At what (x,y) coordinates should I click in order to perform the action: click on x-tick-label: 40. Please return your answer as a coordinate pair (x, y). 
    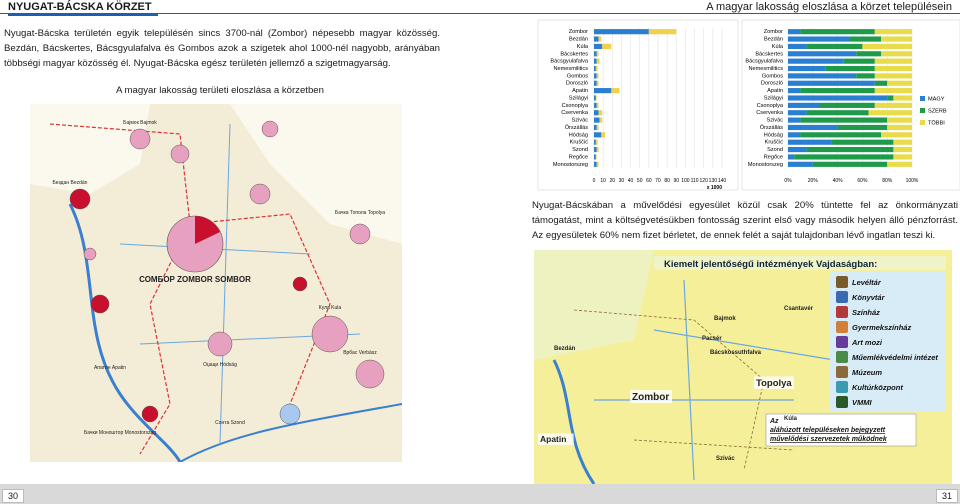
    Looking at the image, I should click on (631, 181).